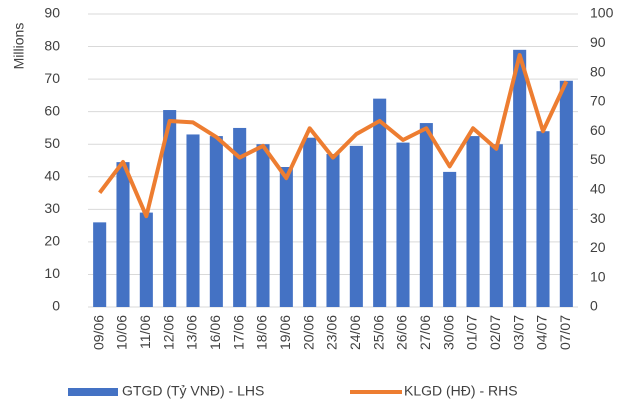  I want to click on x-tick-label: 24/06, so click(355, 332).